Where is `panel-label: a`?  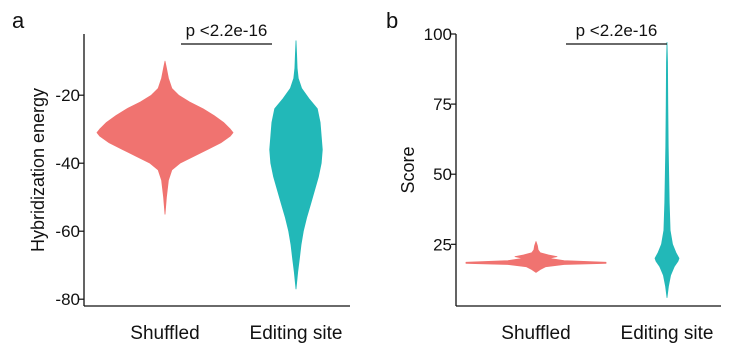
panel-label: a is located at coordinates (18, 20).